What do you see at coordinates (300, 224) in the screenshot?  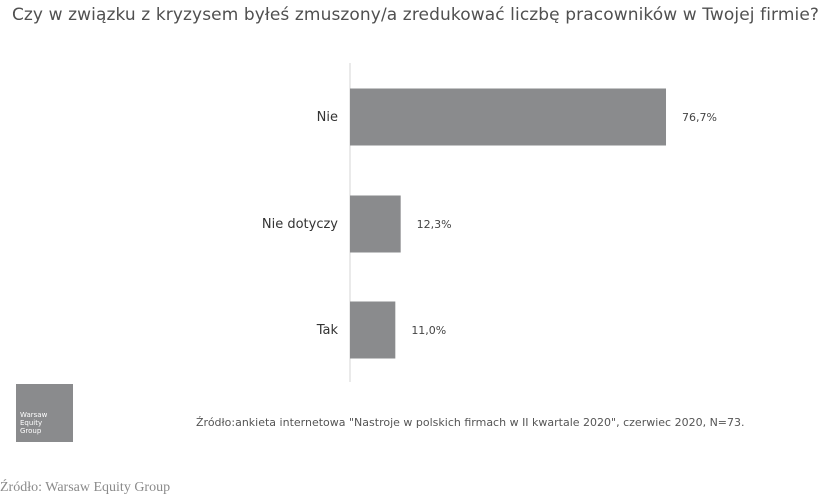 I see `category-label: Nie dotyczy` at bounding box center [300, 224].